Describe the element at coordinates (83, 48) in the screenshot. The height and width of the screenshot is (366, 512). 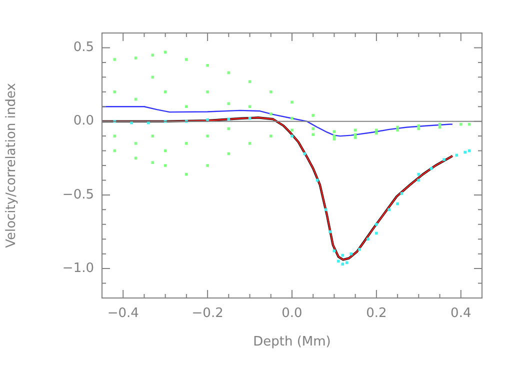
I see `y-tick-label: 0.5` at that location.